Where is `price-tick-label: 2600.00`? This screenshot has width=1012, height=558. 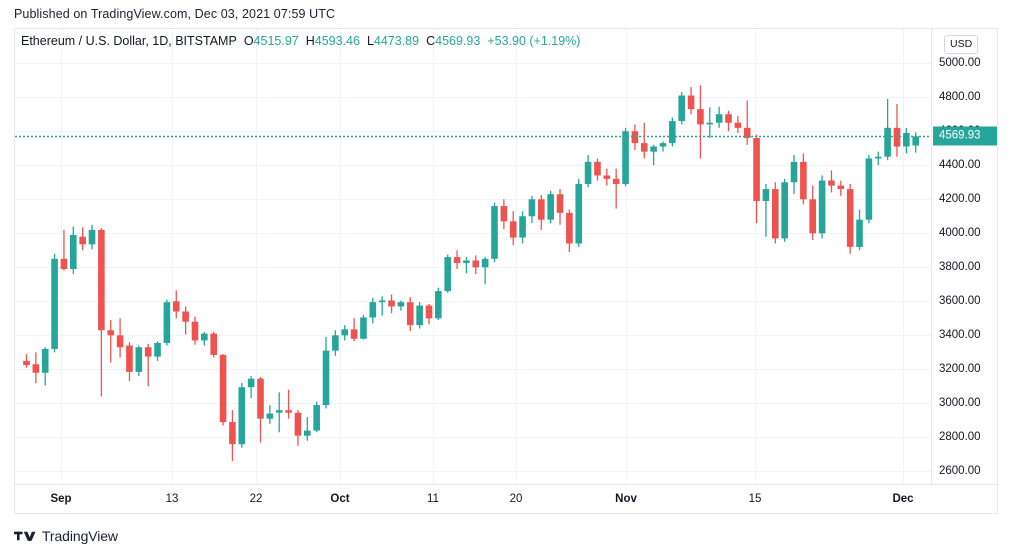
price-tick-label: 2600.00 is located at coordinates (960, 471).